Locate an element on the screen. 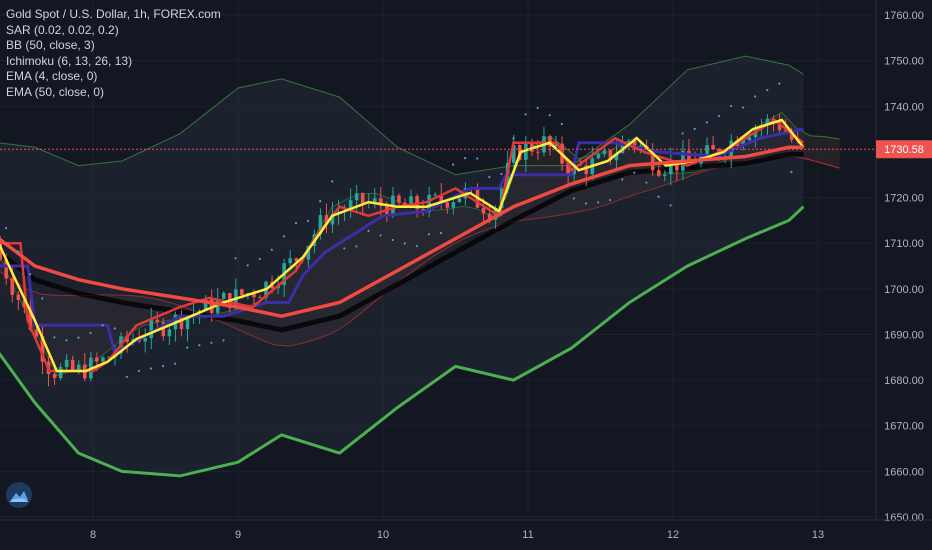 This screenshot has height=550, width=932. time-tick-label: 10 is located at coordinates (383, 535).